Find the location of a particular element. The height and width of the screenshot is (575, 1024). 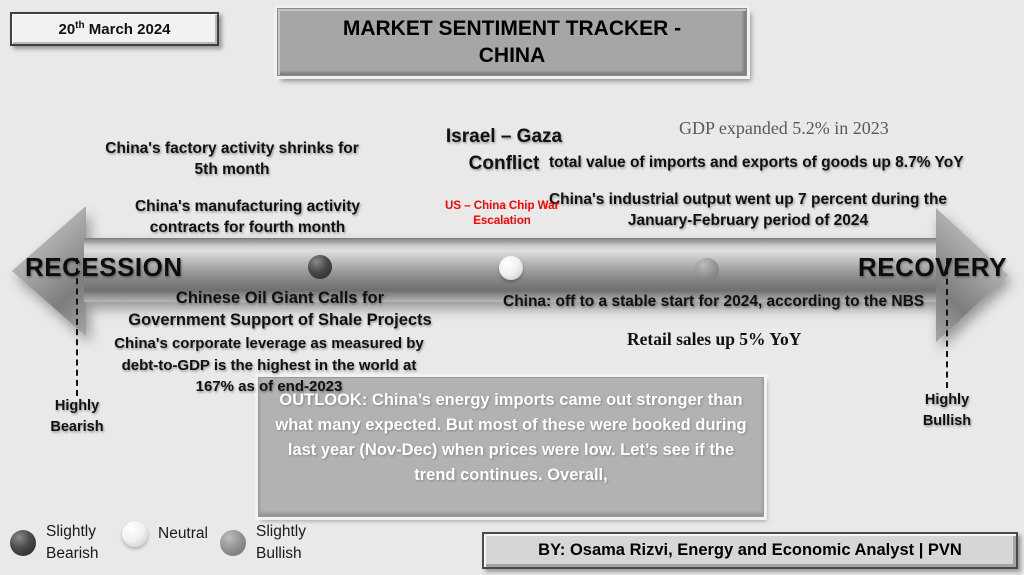

highly-bullish-label: Highly Bullish is located at coordinates (947, 410).